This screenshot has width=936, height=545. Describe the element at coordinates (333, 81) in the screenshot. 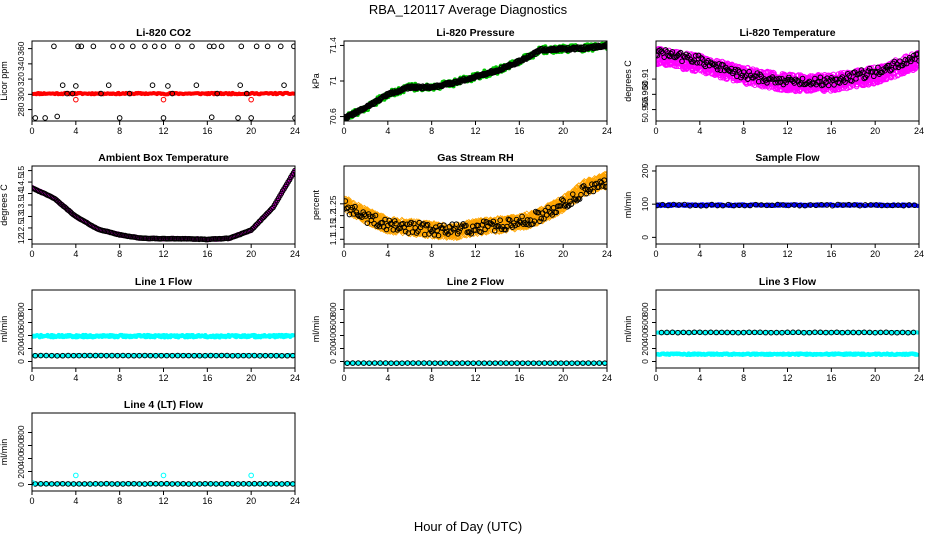

I see `y-tick-label: 71` at that location.